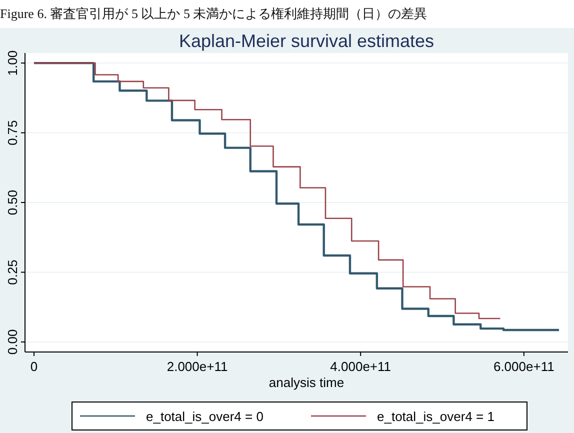 Image resolution: width=574 pixels, height=433 pixels. Describe the element at coordinates (197, 366) in the screenshot. I see `x-tick-label: 2.000e+11` at that location.